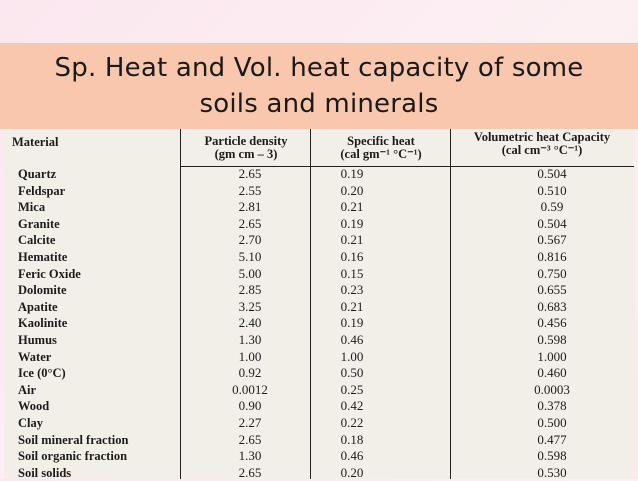 This screenshot has width=638, height=481. I want to click on table-row: Water 1.00 1.00 1.000, so click(319, 357).